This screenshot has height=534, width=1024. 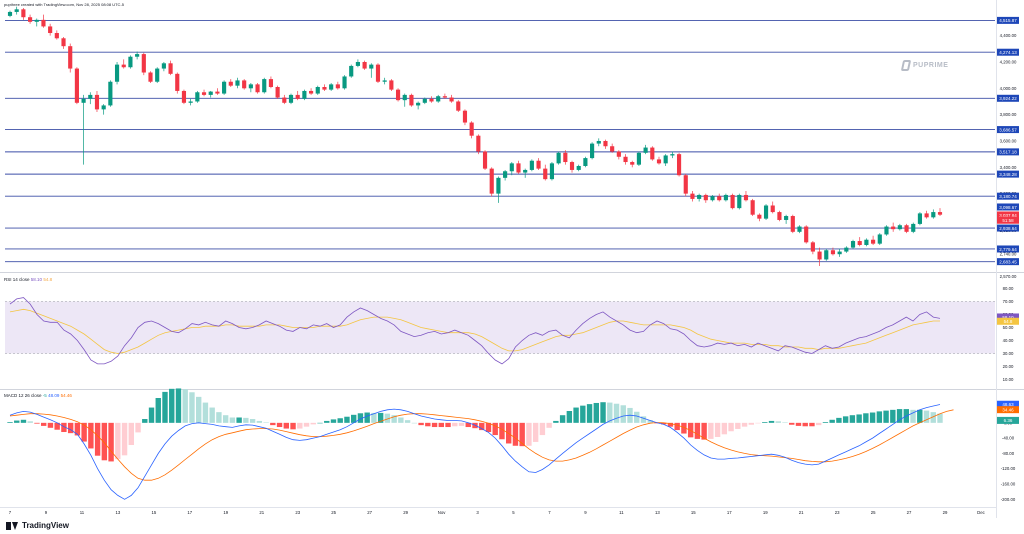 I want to click on time-tick-label: 19, so click(x=765, y=512).